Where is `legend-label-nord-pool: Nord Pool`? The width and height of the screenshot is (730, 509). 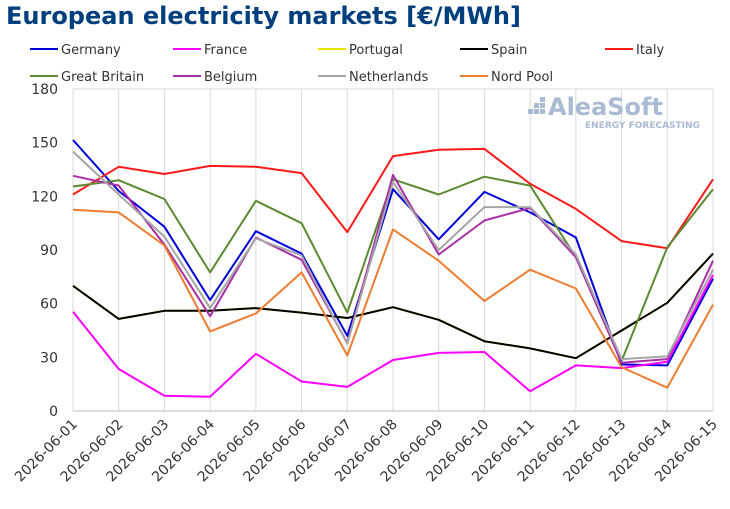 legend-label-nord-pool: Nord Pool is located at coordinates (522, 77).